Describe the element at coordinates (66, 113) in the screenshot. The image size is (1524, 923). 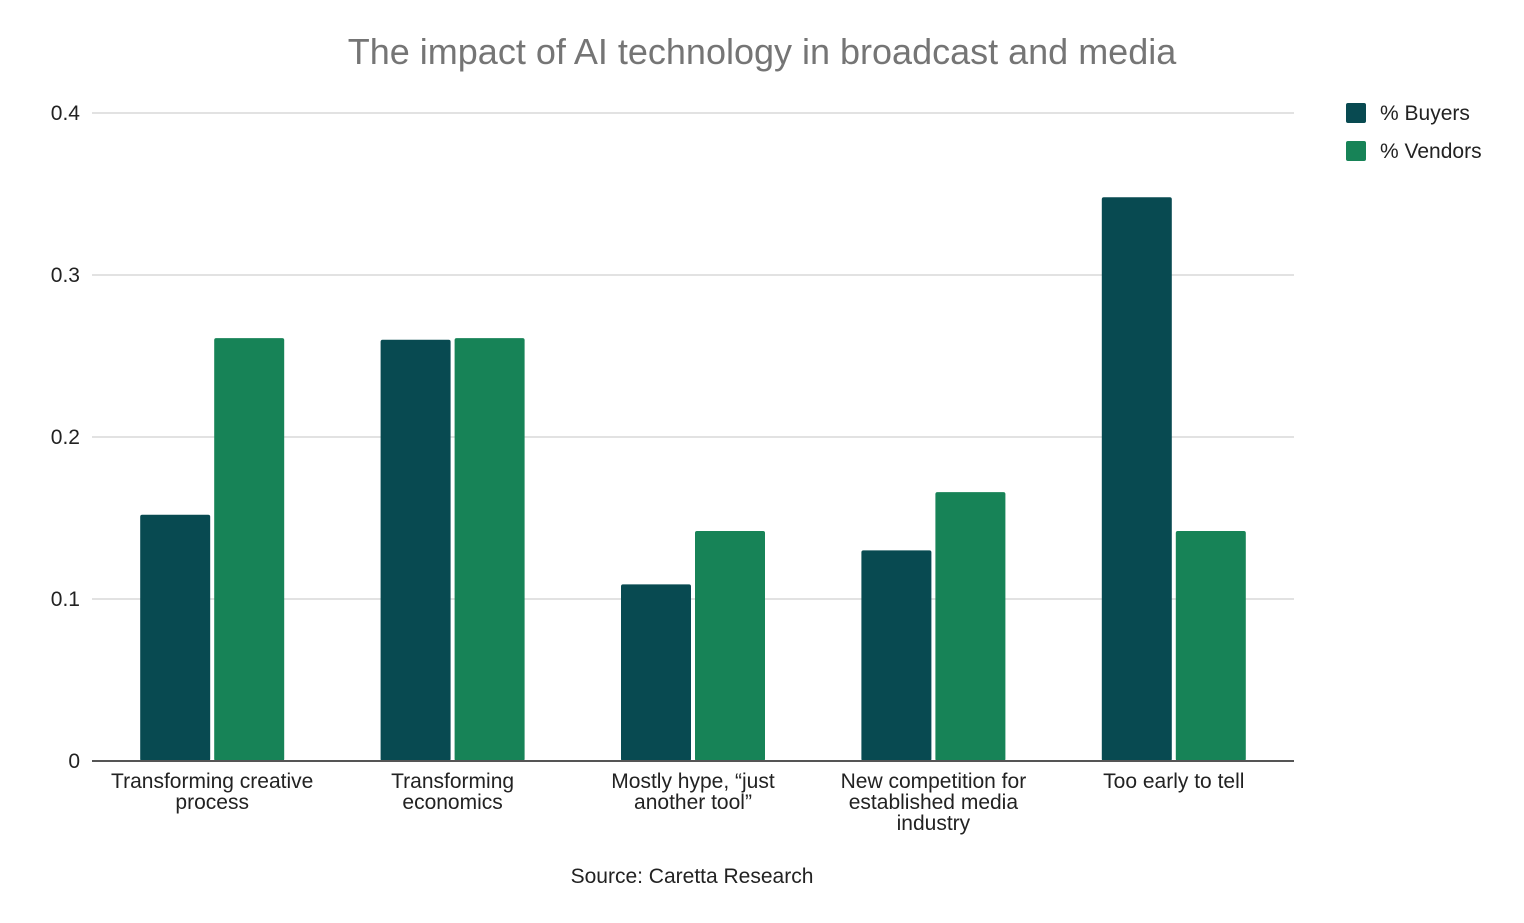
I see `y-tick-label: 0.4` at that location.